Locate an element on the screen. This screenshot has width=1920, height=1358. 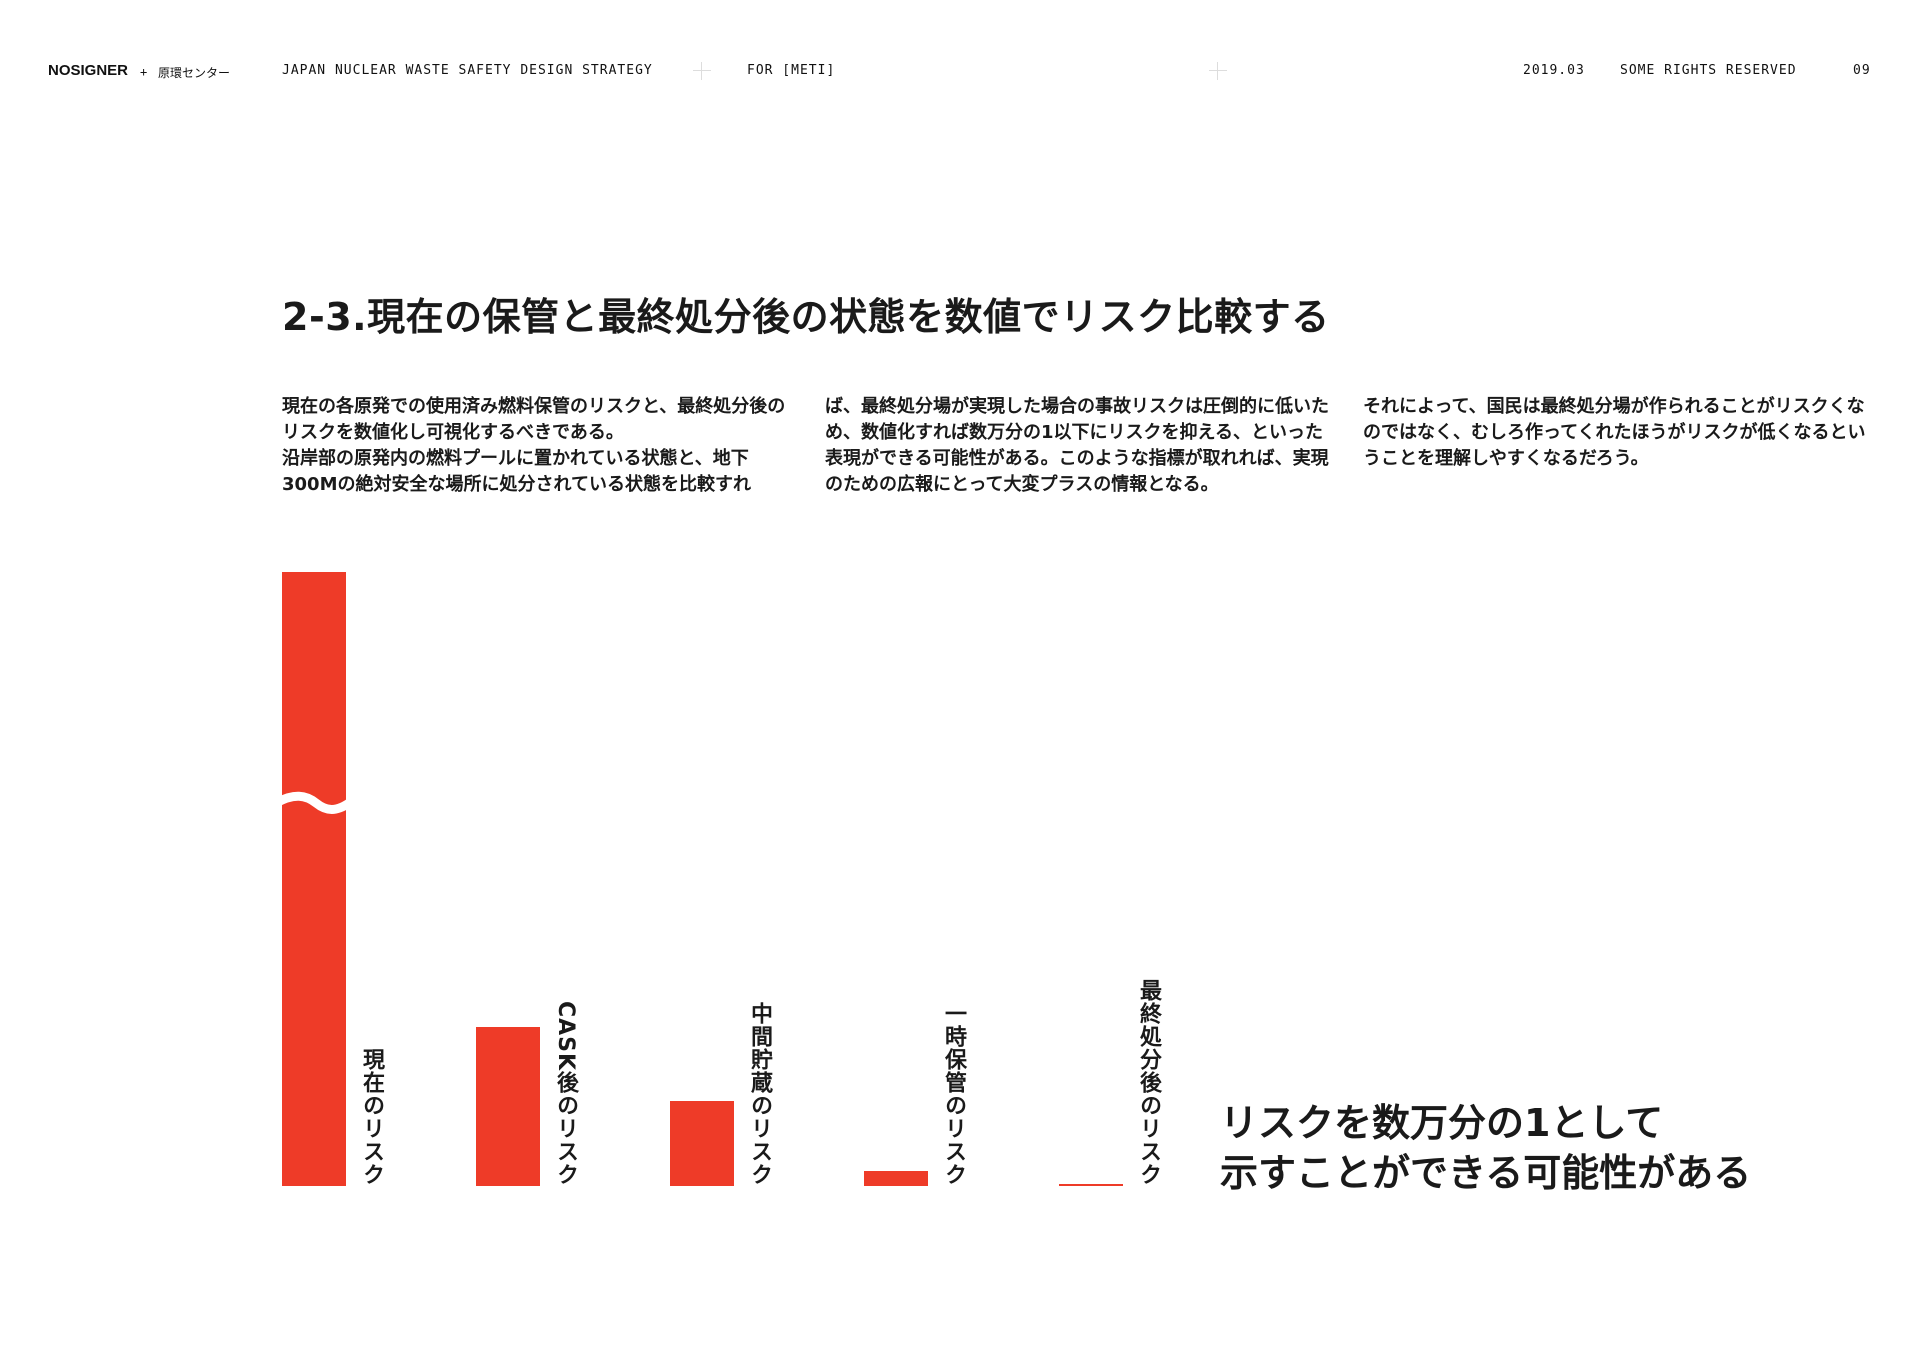
nosigner-logo: NOSIGNER is located at coordinates (88, 70).